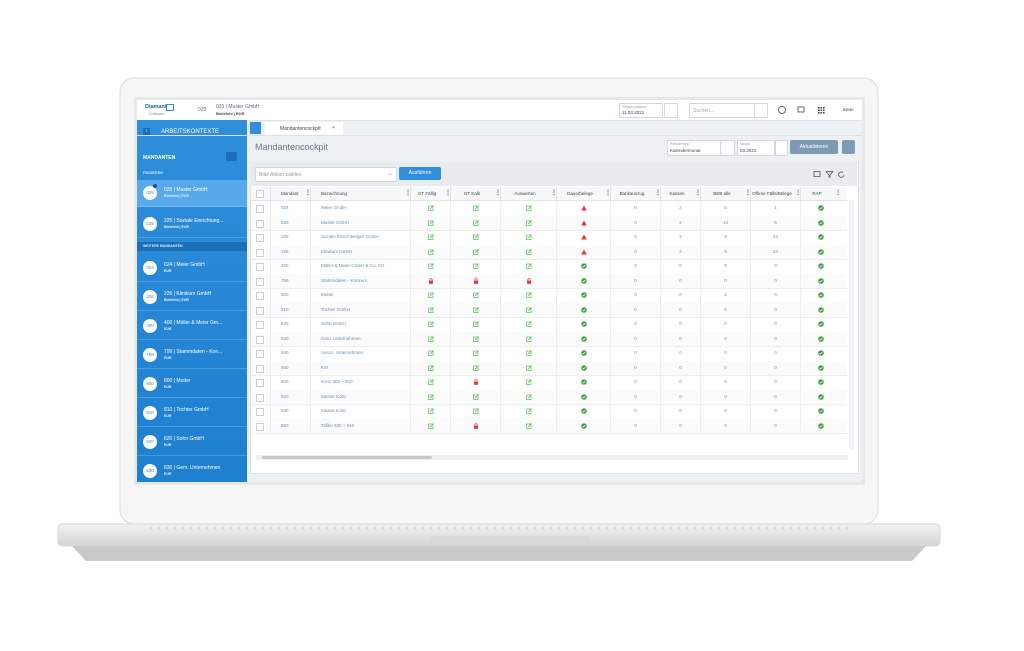  What do you see at coordinates (756, 148) in the screenshot?
I see `month-input: Monat 03.2021` at bounding box center [756, 148].